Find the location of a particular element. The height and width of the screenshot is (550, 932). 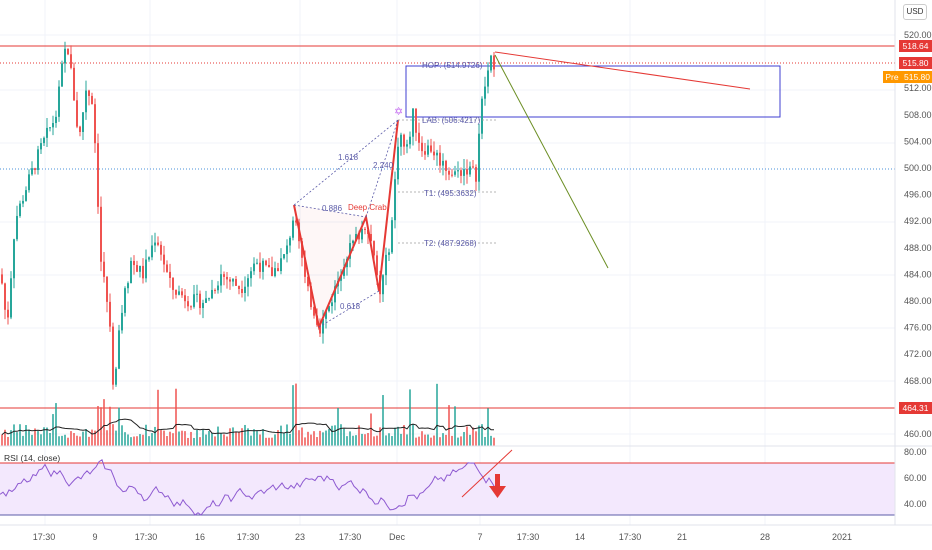

currency-button: USD is located at coordinates (915, 12).